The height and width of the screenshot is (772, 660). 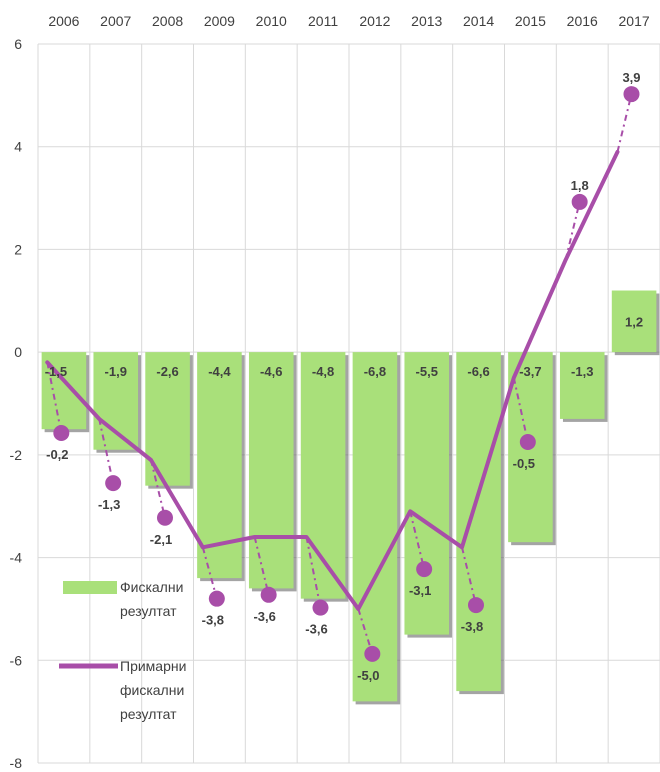 What do you see at coordinates (90, 587) in the screenshot?
I see `legend-bar-swatch` at bounding box center [90, 587].